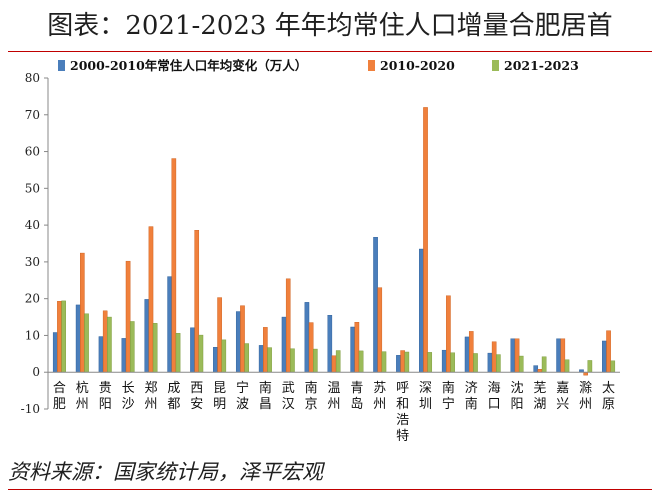 This screenshot has height=494, width=660. I want to click on x-category-label: 贵, so click(105, 388).